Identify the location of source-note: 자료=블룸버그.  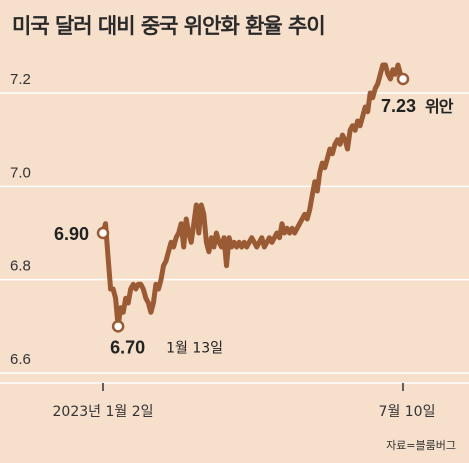
(421, 445).